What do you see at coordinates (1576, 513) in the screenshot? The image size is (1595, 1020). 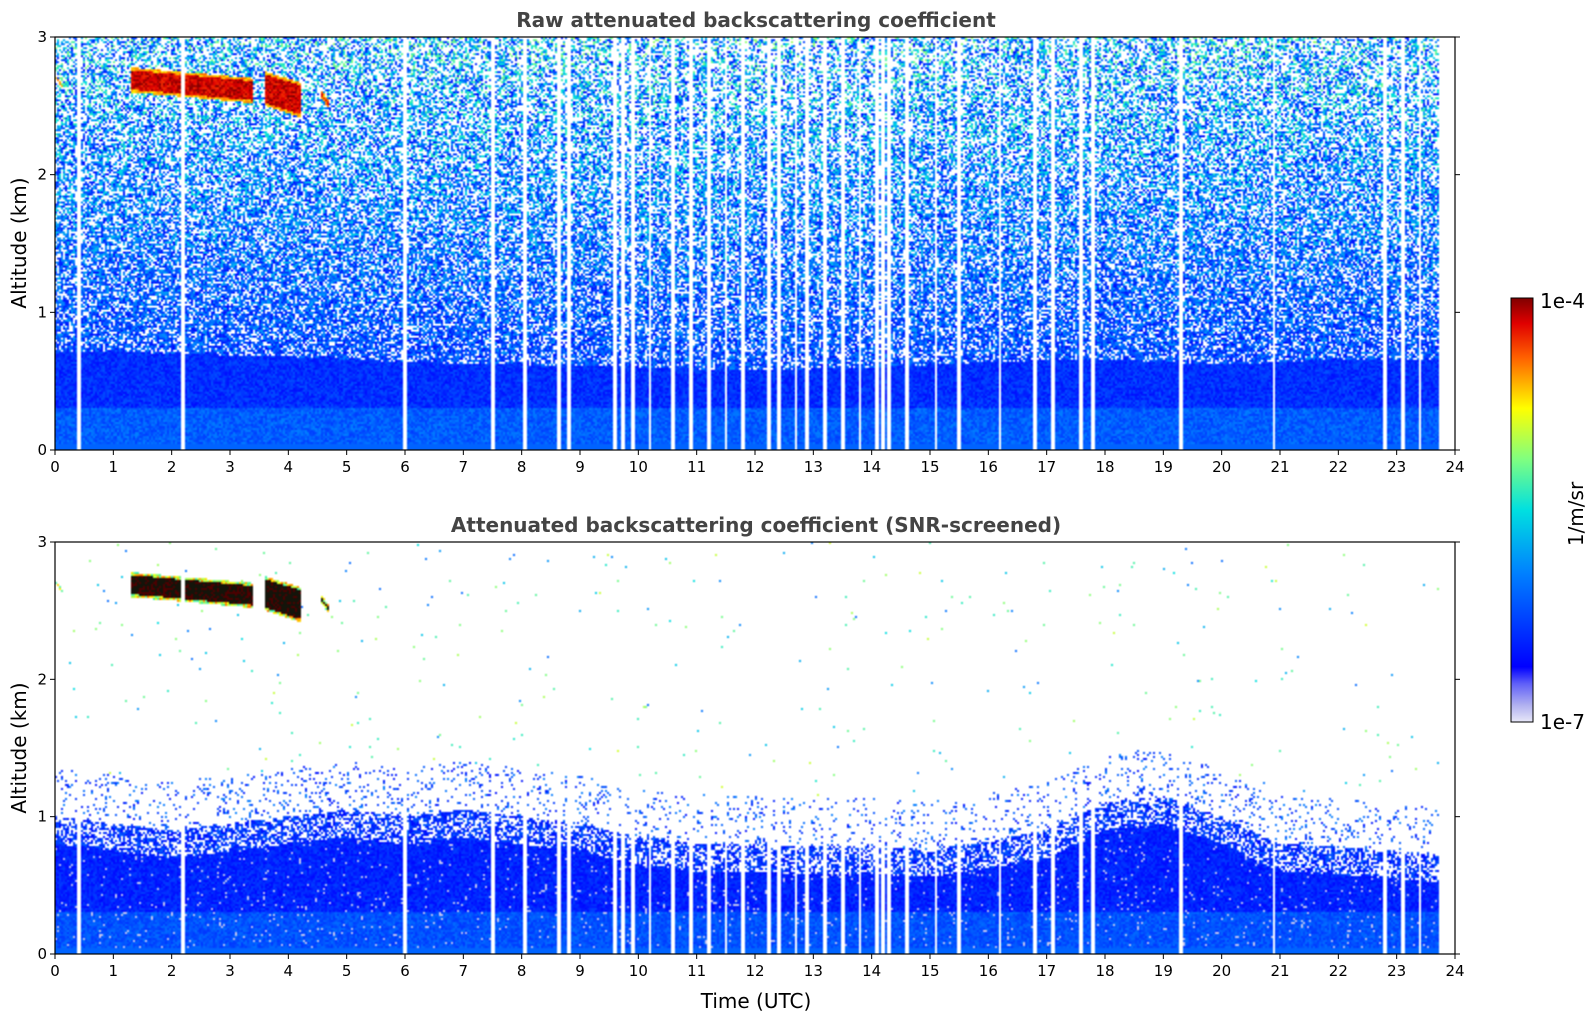 I see `colorbar-unit-label: 1/m/sr` at bounding box center [1576, 513].